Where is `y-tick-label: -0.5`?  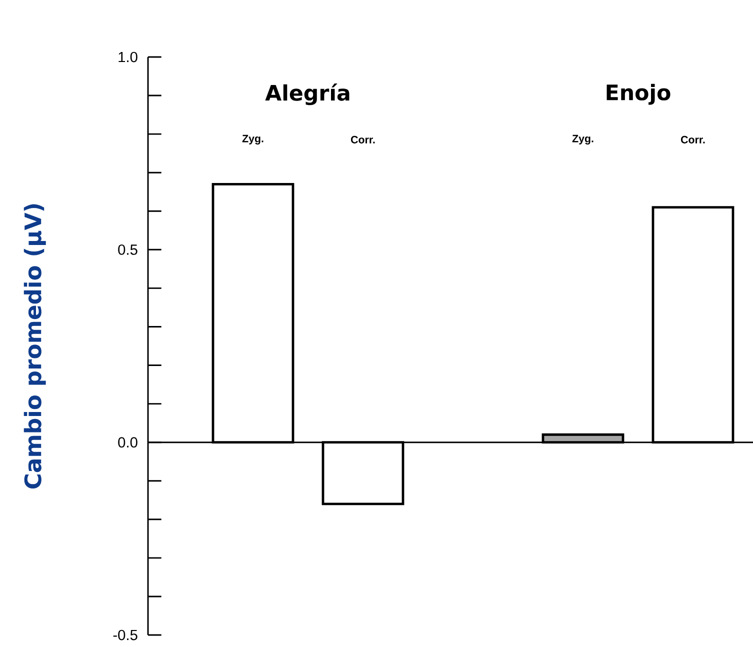 y-tick-label: -0.5 is located at coordinates (125, 635).